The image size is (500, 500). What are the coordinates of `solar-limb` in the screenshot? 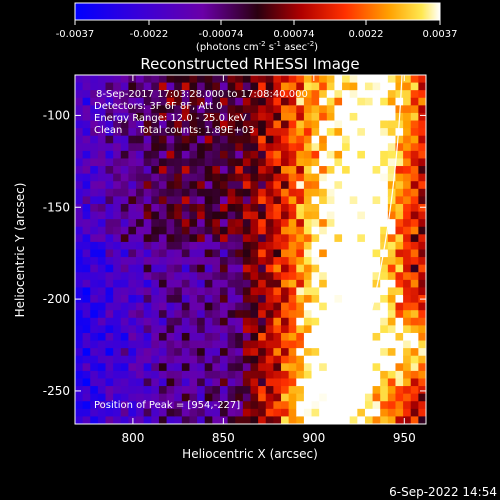 It's located at (369, 249).